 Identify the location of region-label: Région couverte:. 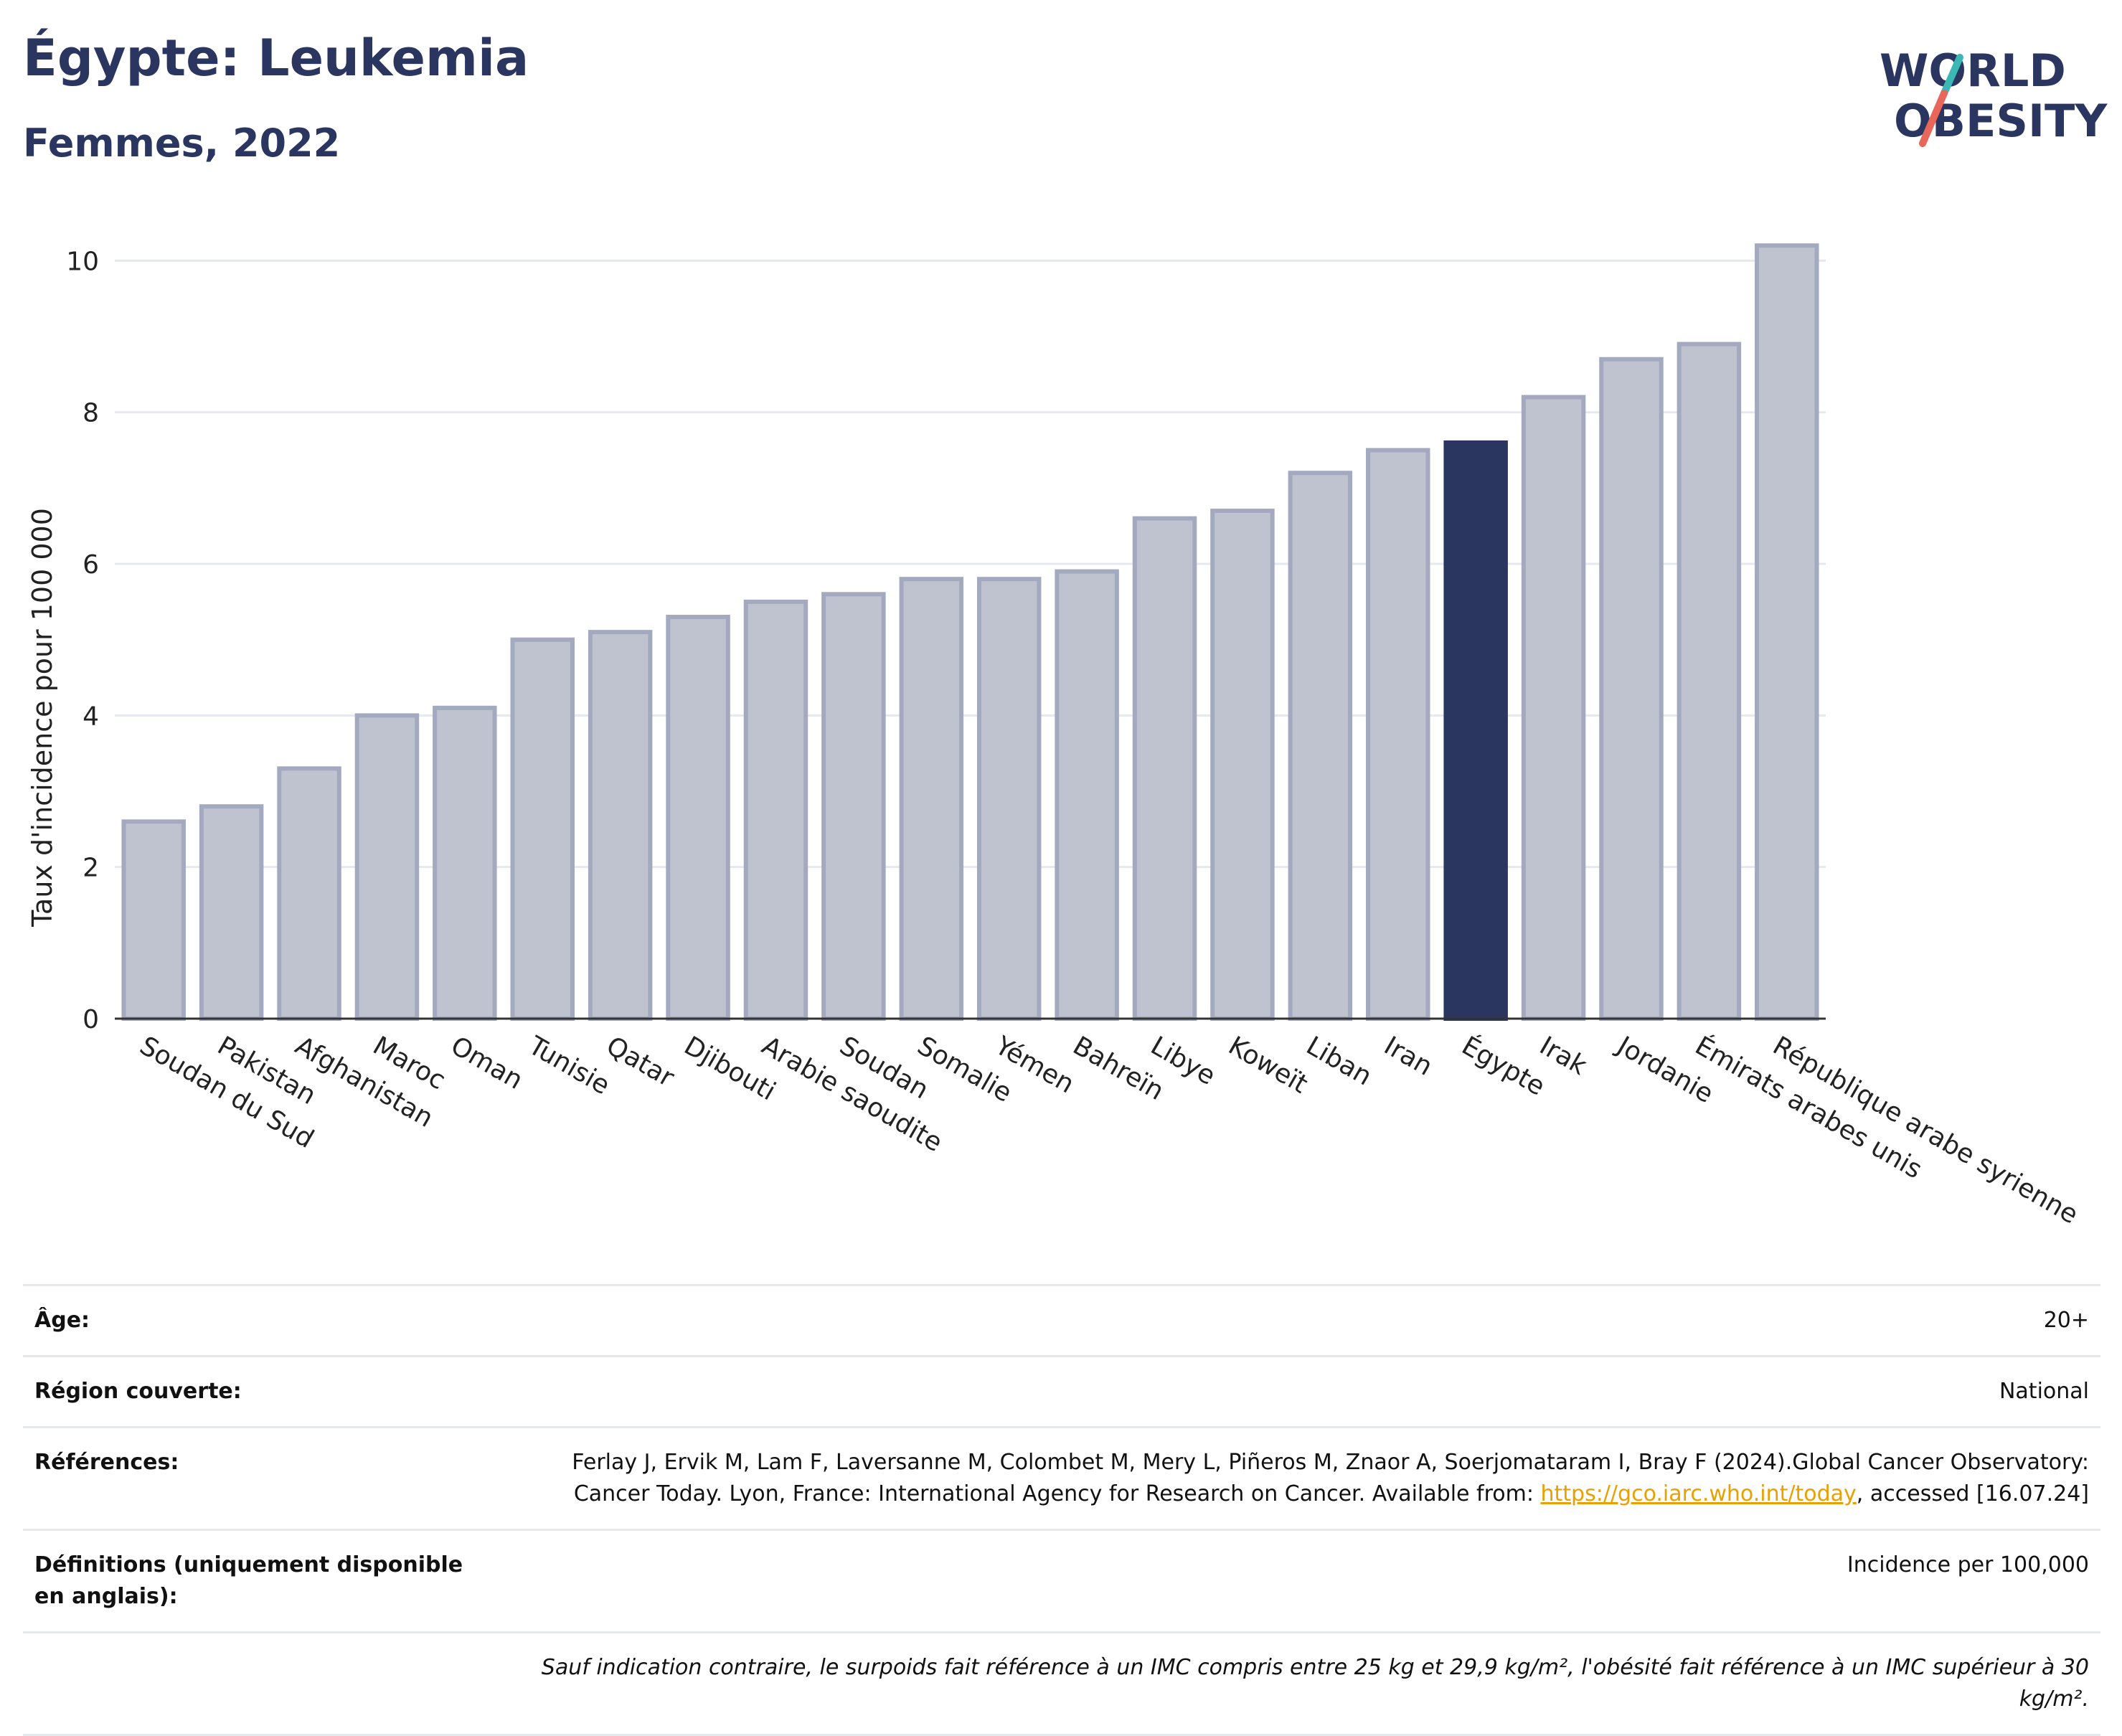
(138, 1391).